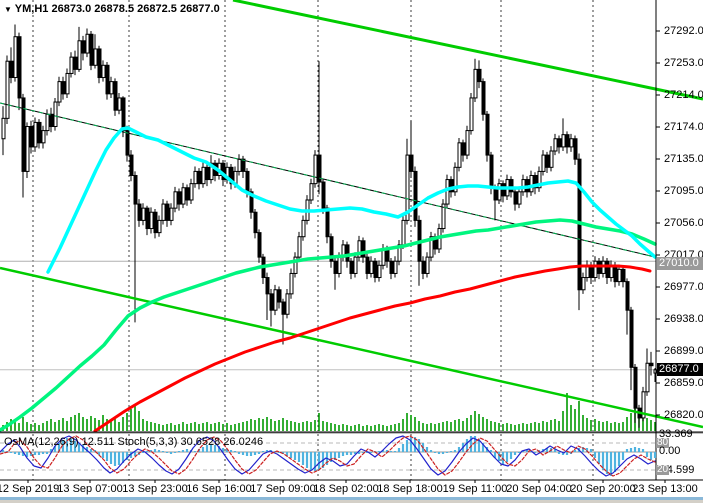 Image resolution: width=703 pixels, height=503 pixels. Describe the element at coordinates (71, 9) in the screenshot. I see `open-value: 26873.0` at that location.